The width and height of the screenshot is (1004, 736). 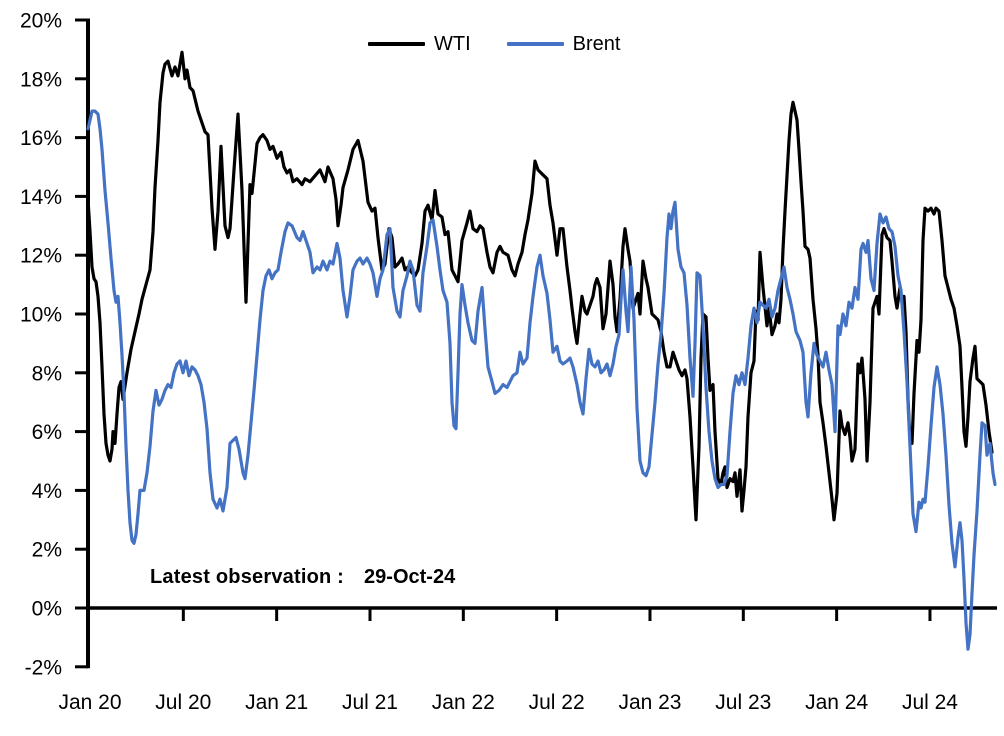 I want to click on y-axis-tick-label: 20%, so click(x=41, y=21).